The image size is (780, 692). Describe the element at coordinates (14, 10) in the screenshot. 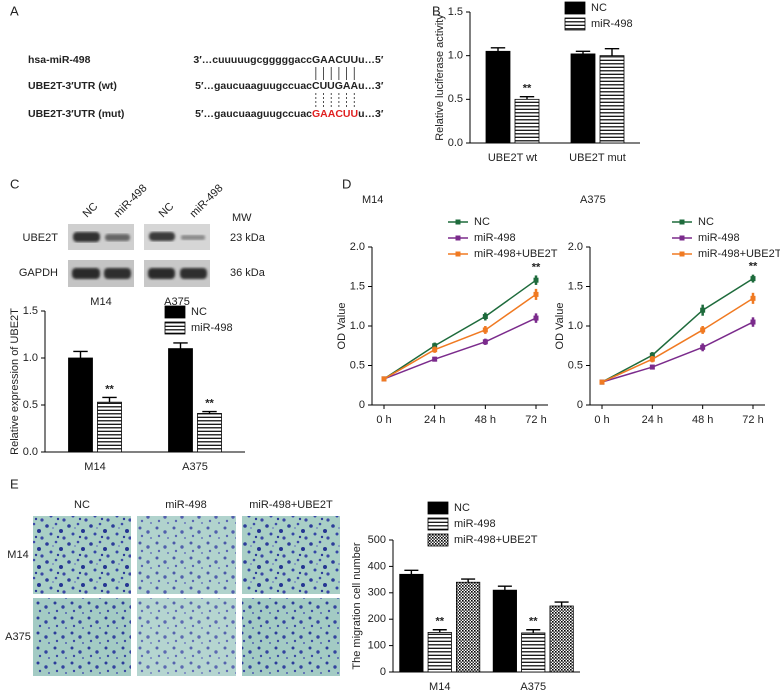

I see `panel-label: A` at that location.